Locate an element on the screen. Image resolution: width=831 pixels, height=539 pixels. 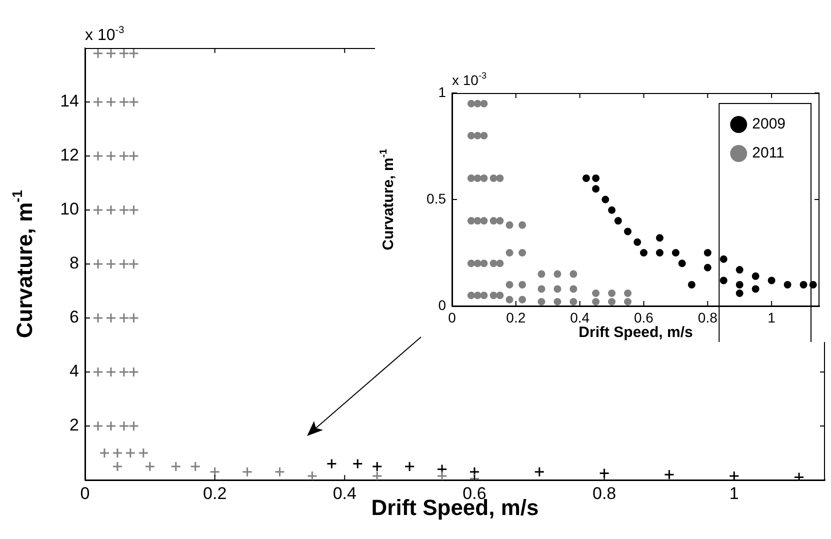
y-tick-label: 10 is located at coordinates (69, 209).